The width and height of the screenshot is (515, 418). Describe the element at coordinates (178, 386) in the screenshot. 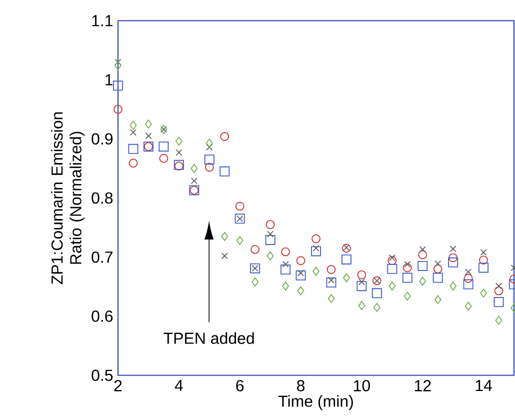

I see `x-tick-label: 4` at that location.